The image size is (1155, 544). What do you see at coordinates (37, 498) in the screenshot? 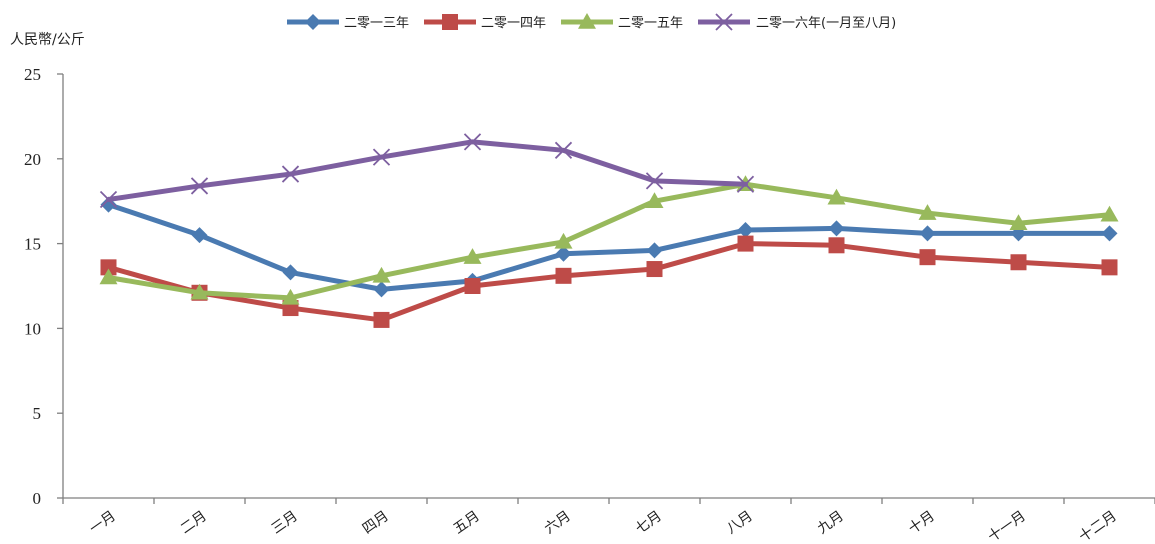
I see `y-tick-label-0: 0` at bounding box center [37, 498].